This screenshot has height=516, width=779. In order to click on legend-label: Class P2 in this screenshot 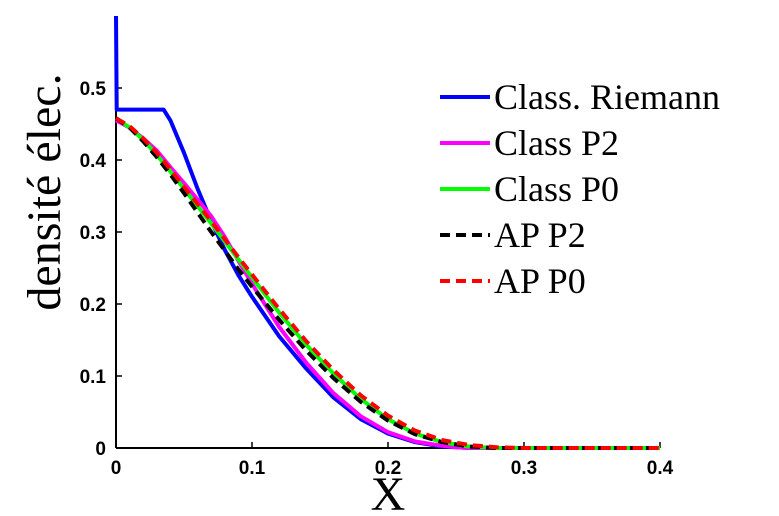, I will do `click(556, 143)`.